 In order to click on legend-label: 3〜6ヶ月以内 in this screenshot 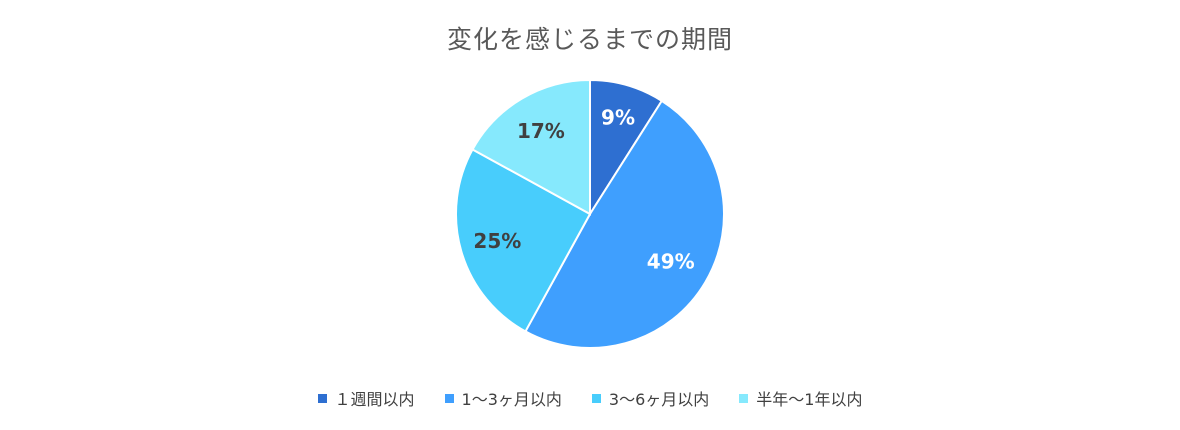, I will do `click(659, 399)`.